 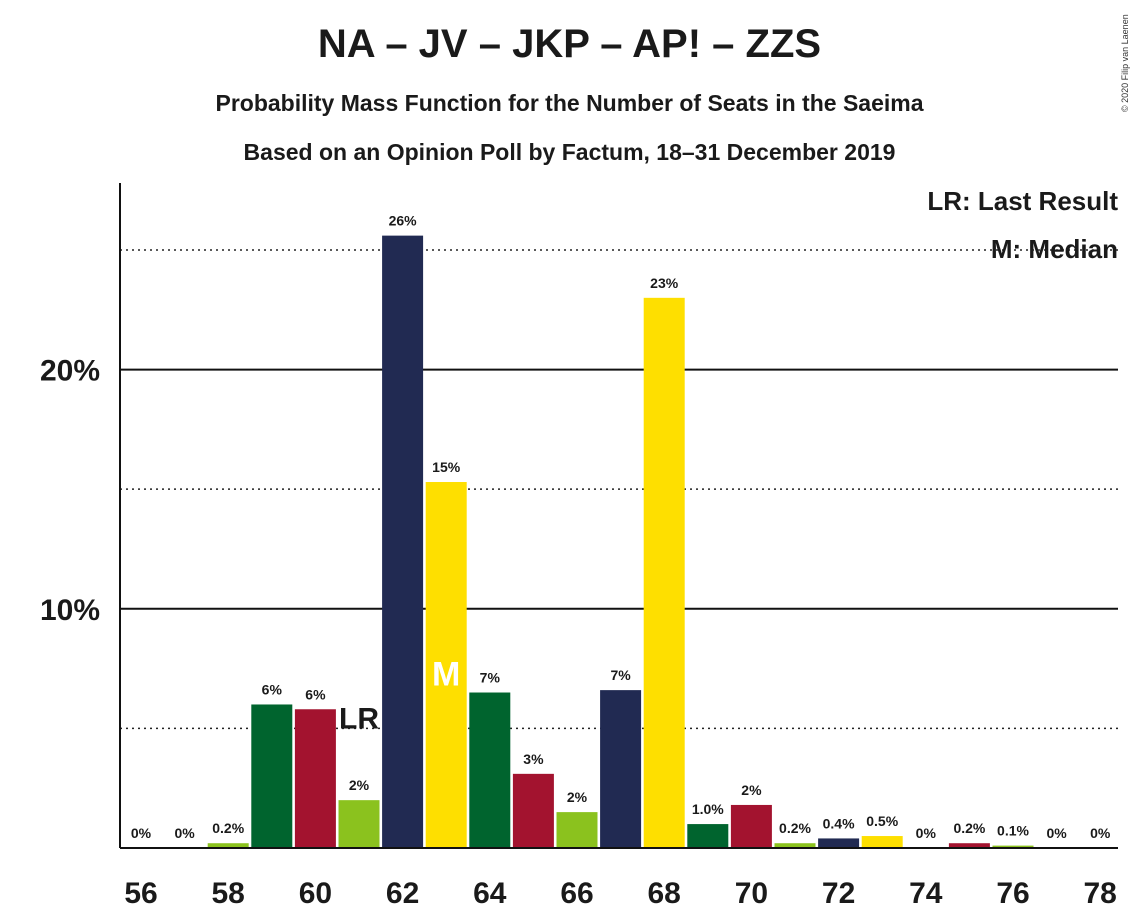 I want to click on bar-value-label: 0.5%, so click(x=882, y=821).